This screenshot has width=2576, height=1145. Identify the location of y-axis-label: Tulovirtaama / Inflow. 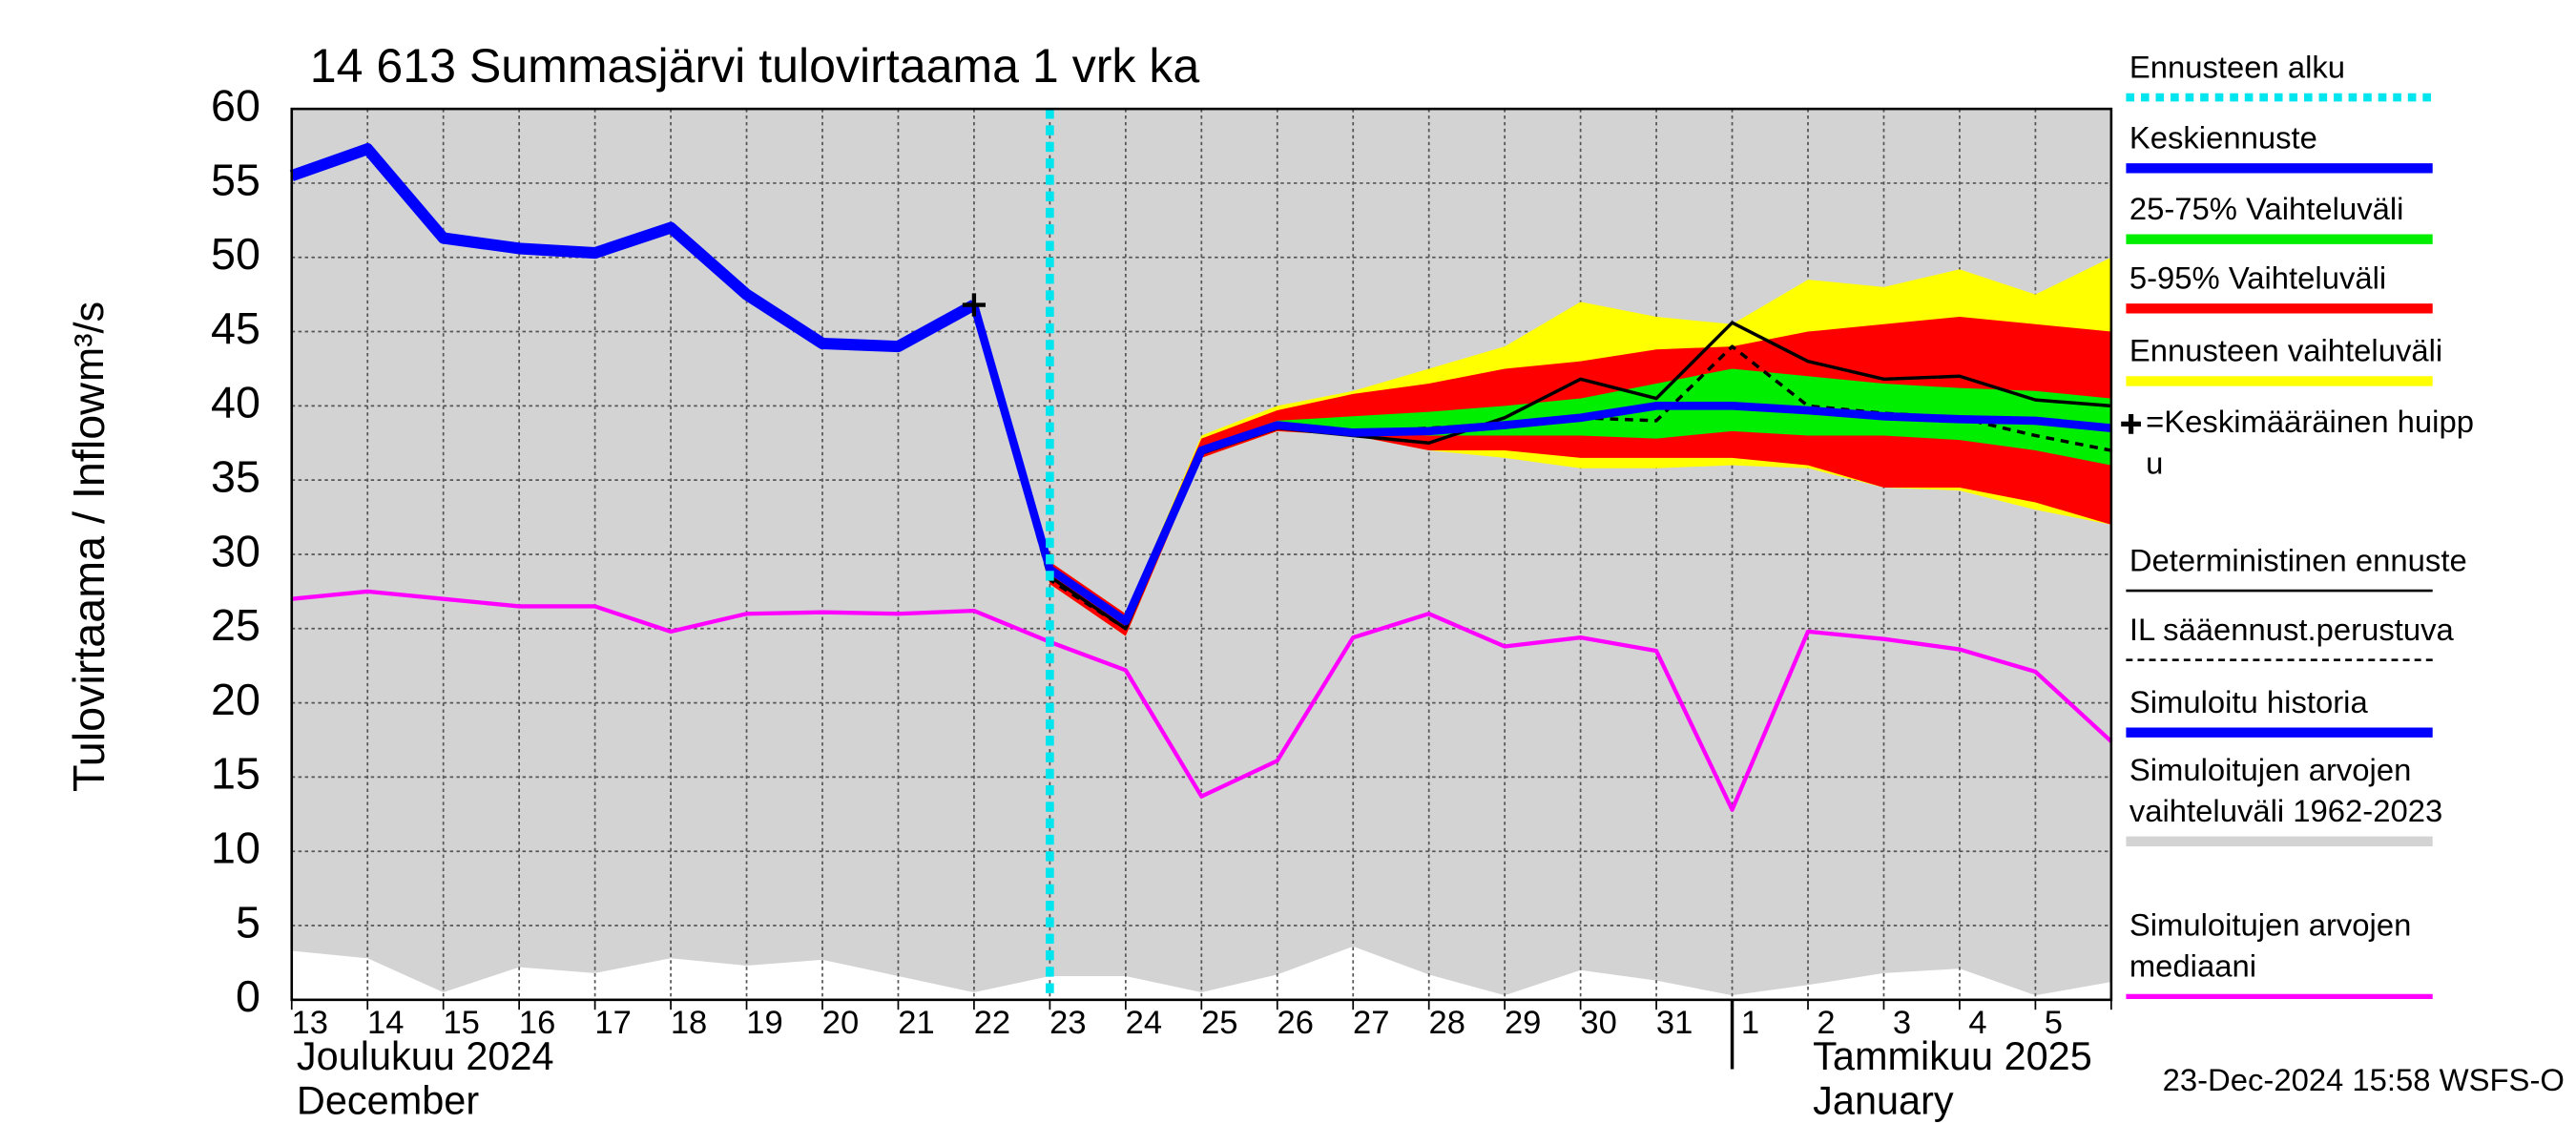
(89, 587).